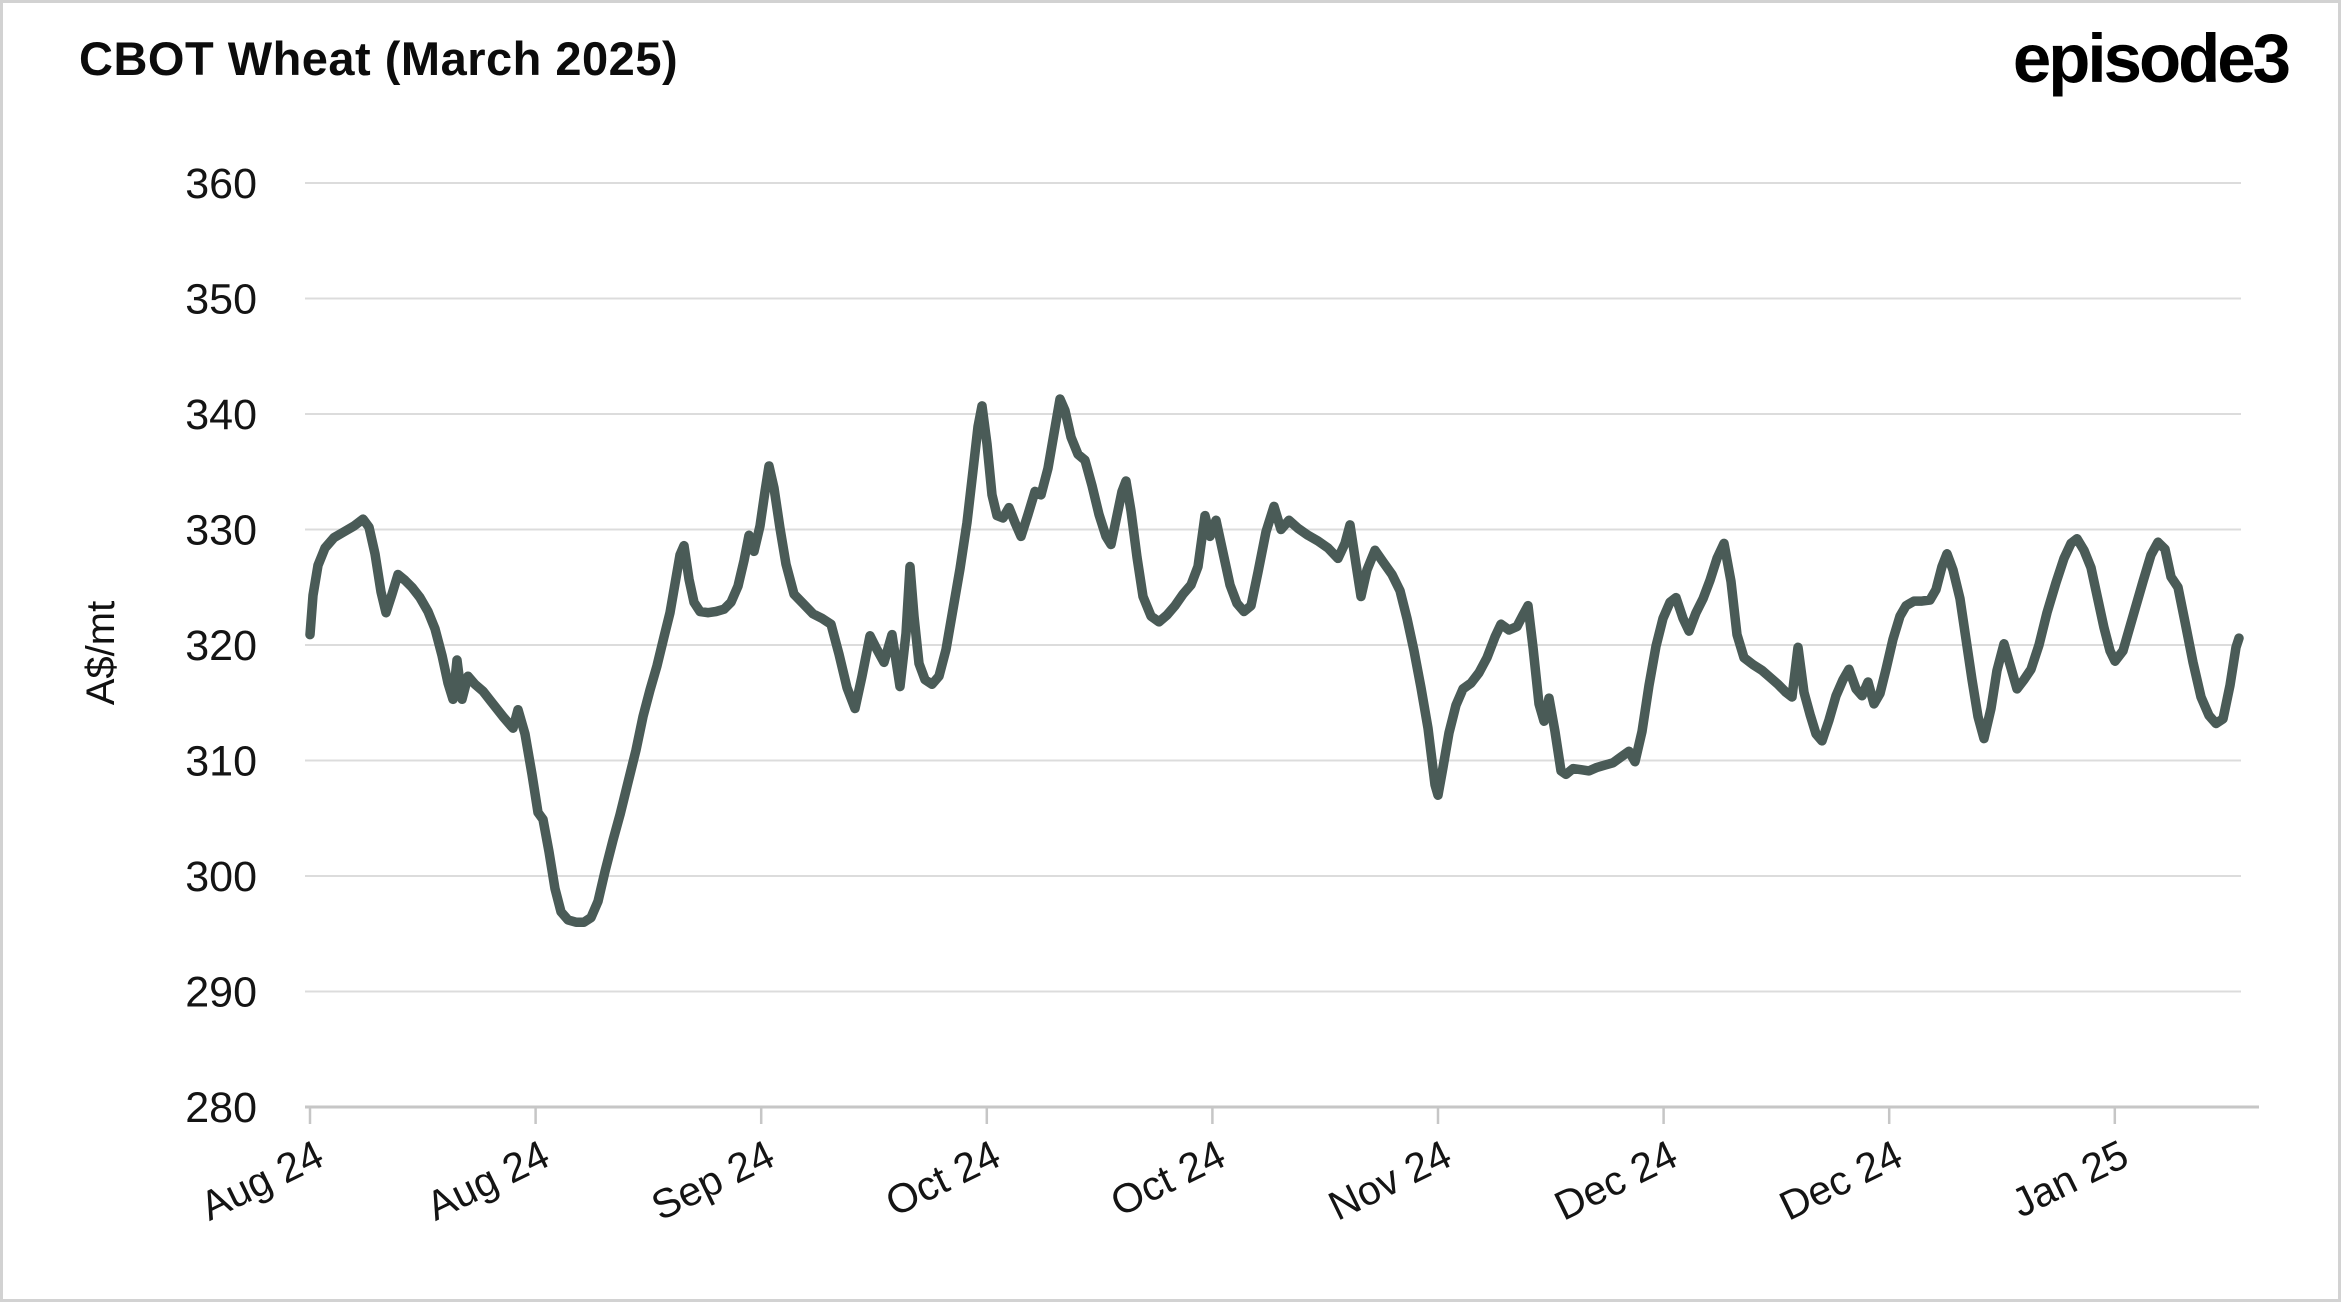 This screenshot has height=1302, width=2341. What do you see at coordinates (379, 58) in the screenshot?
I see `chart-title: CBOT Wheat (March 2025)` at bounding box center [379, 58].